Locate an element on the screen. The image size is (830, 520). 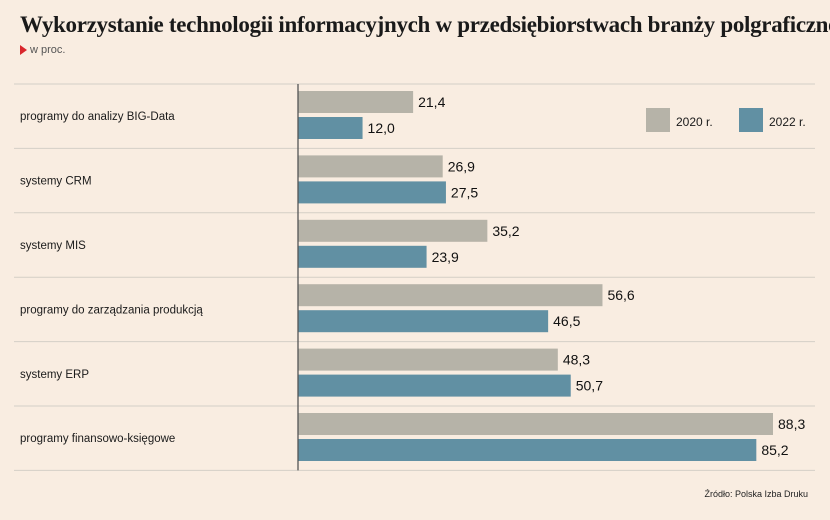
data-label: 23,9 is located at coordinates (445, 257).